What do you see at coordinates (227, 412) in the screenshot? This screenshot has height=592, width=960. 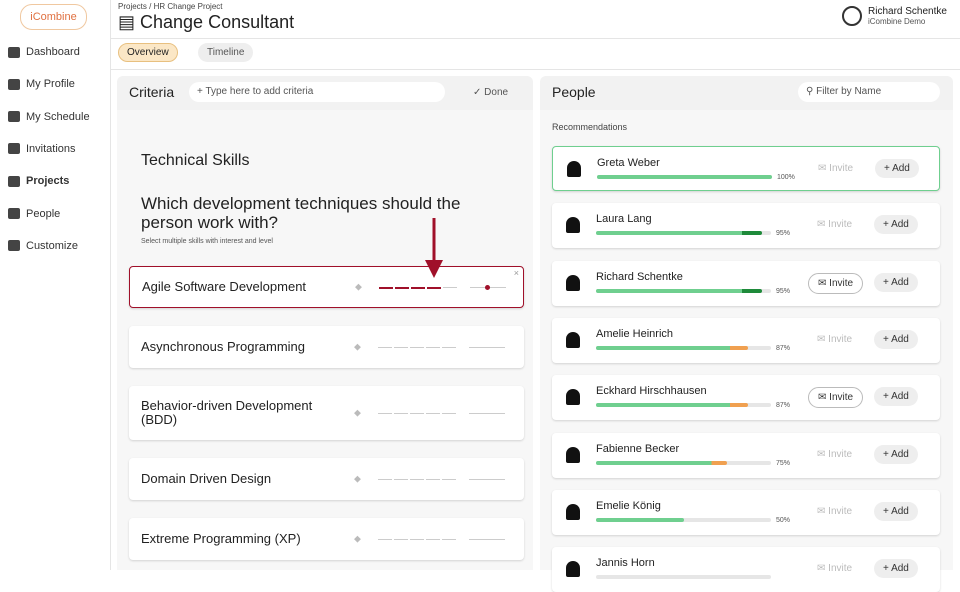 I see `skill-name: Behavior-driven Development (BDD)` at bounding box center [227, 412].